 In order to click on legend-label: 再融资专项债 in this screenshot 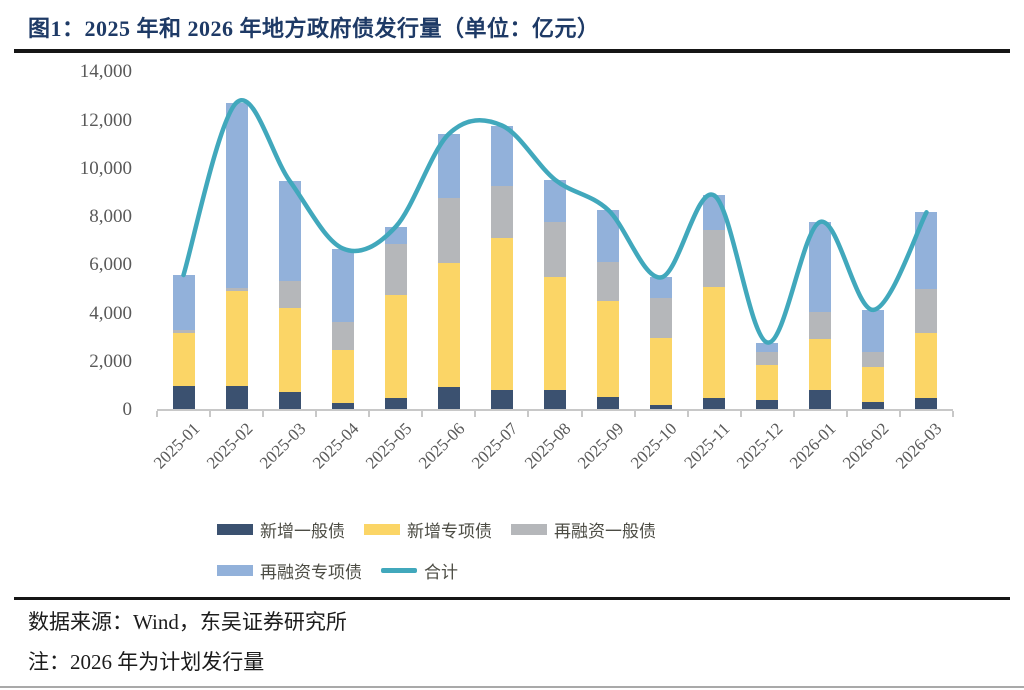, I will do `click(311, 572)`.